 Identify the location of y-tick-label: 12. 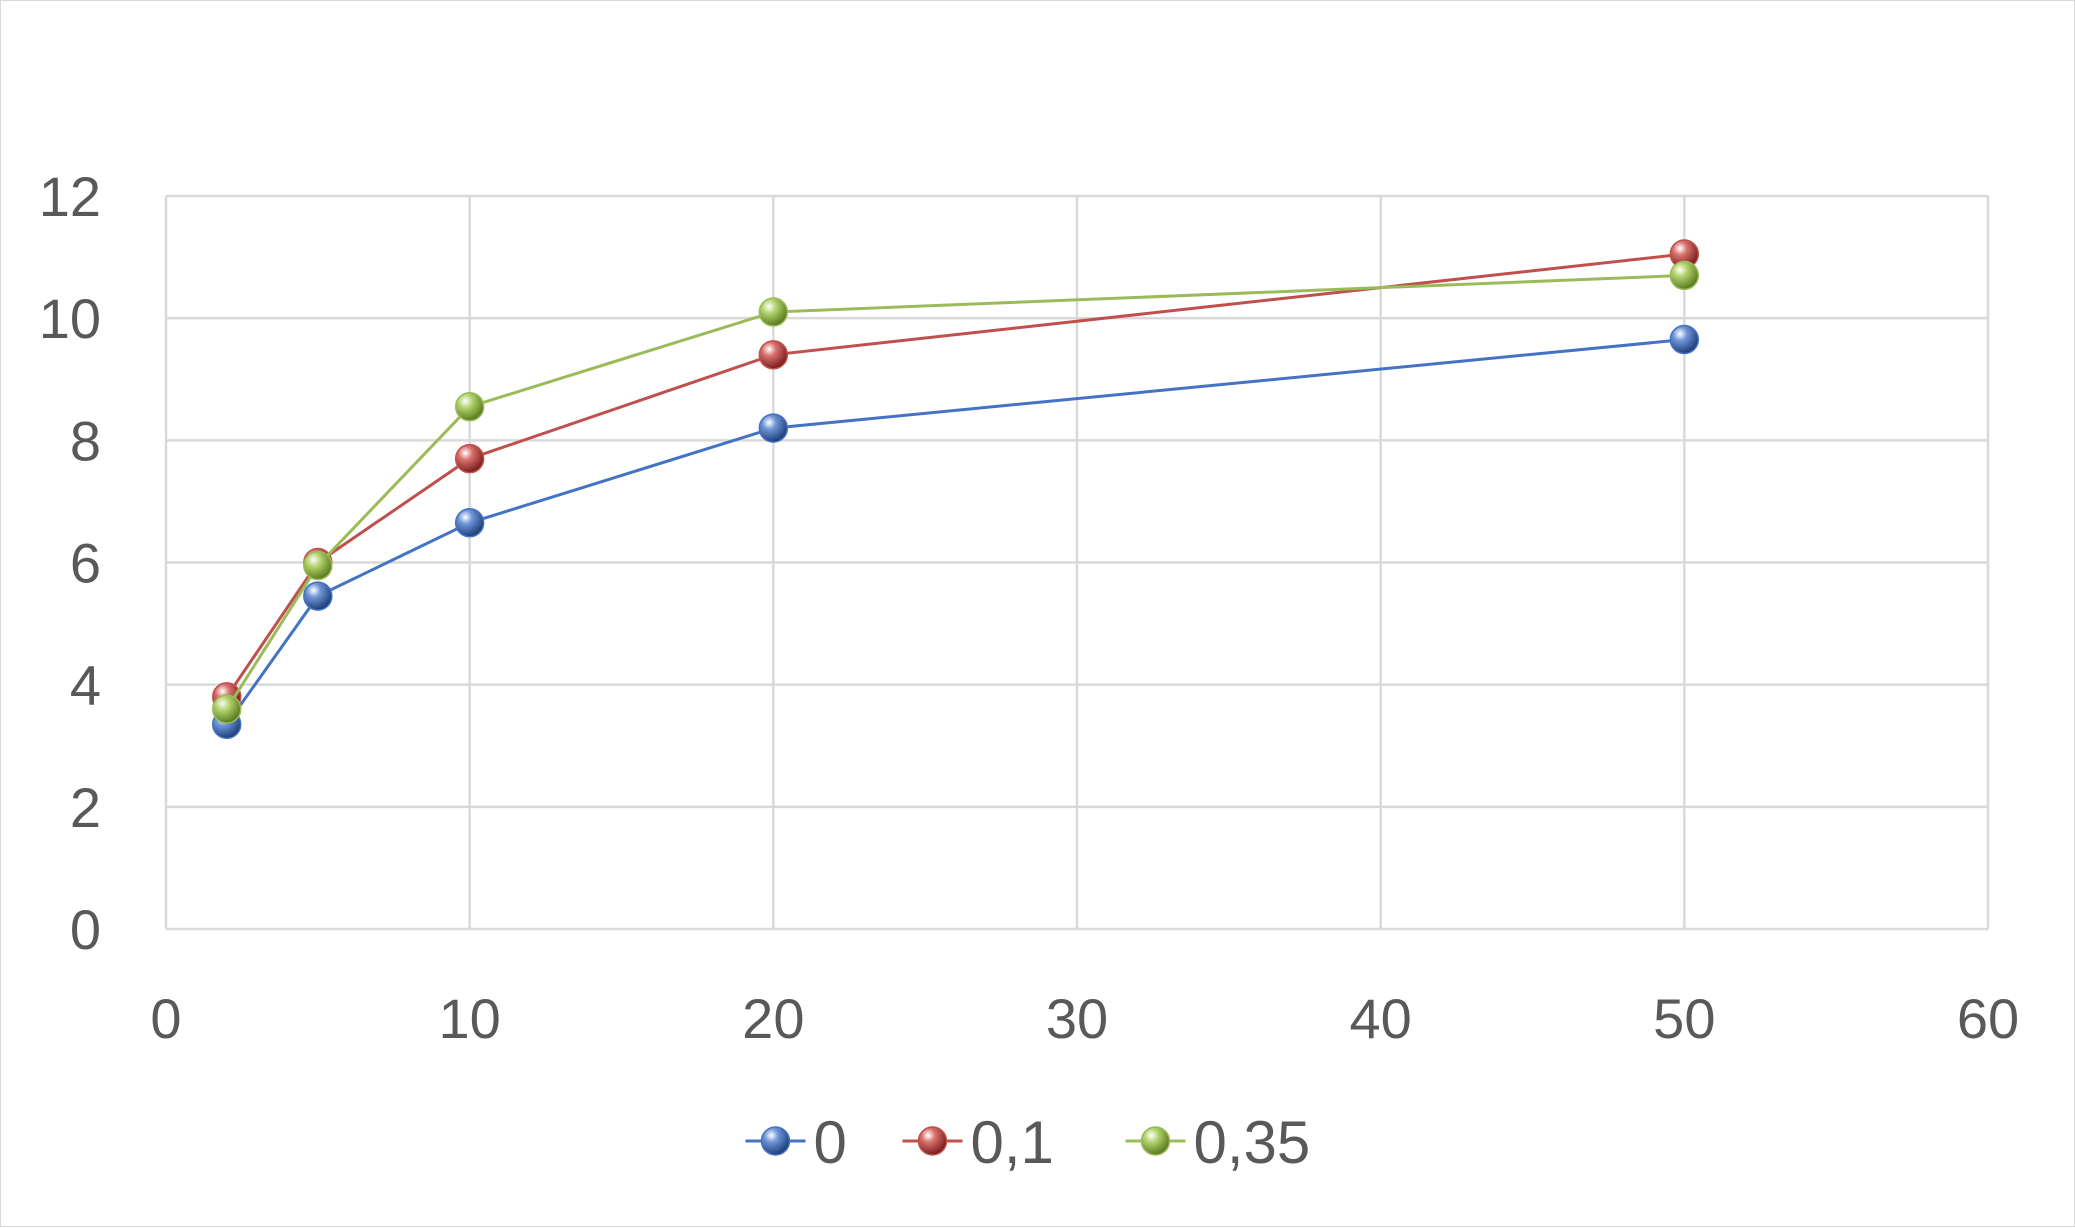
(70, 196).